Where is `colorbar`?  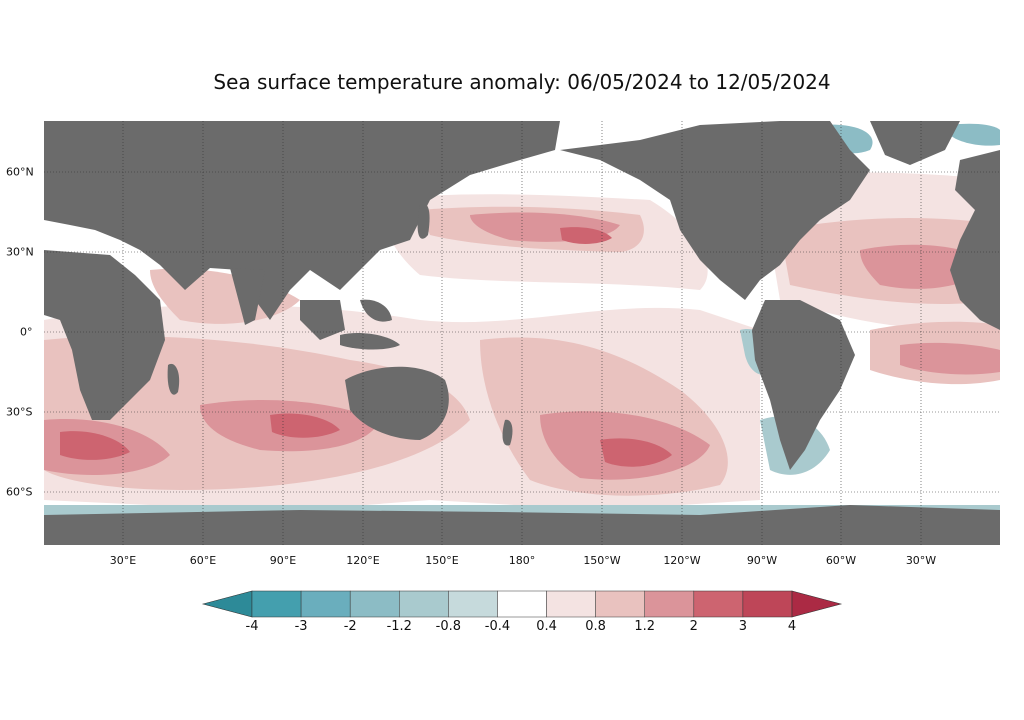
colorbar is located at coordinates (522, 604).